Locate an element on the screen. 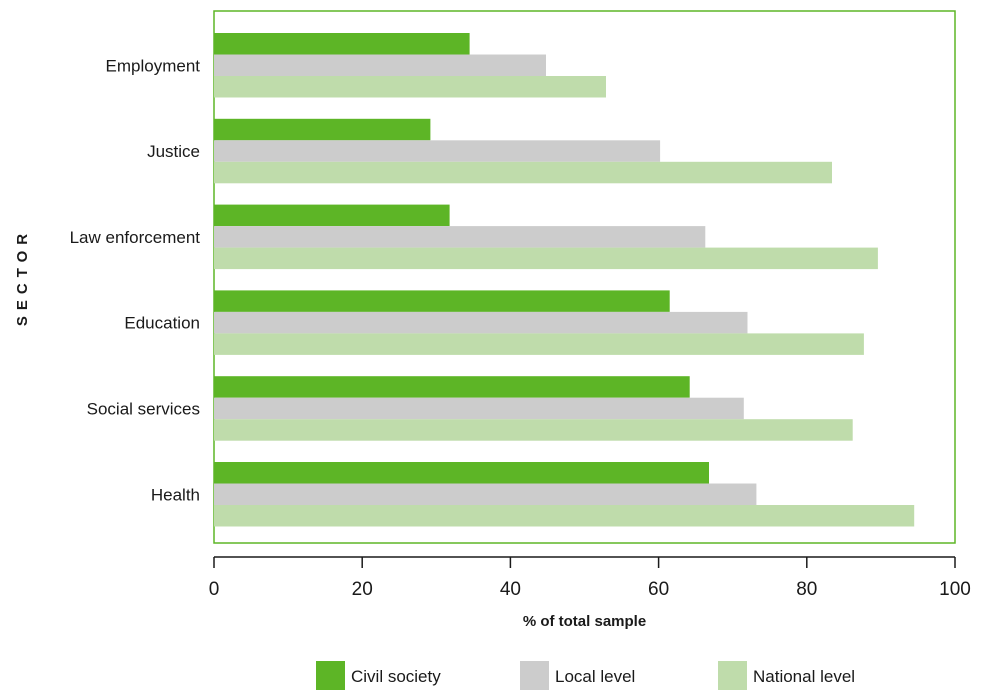 Image resolution: width=983 pixels, height=691 pixels. legend-swatch-local-level is located at coordinates (534, 675).